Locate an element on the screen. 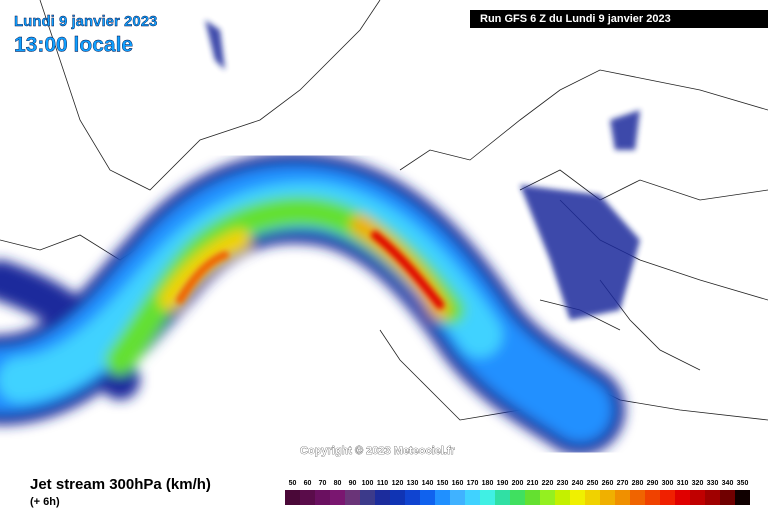  scale-label: 300 is located at coordinates (668, 483).